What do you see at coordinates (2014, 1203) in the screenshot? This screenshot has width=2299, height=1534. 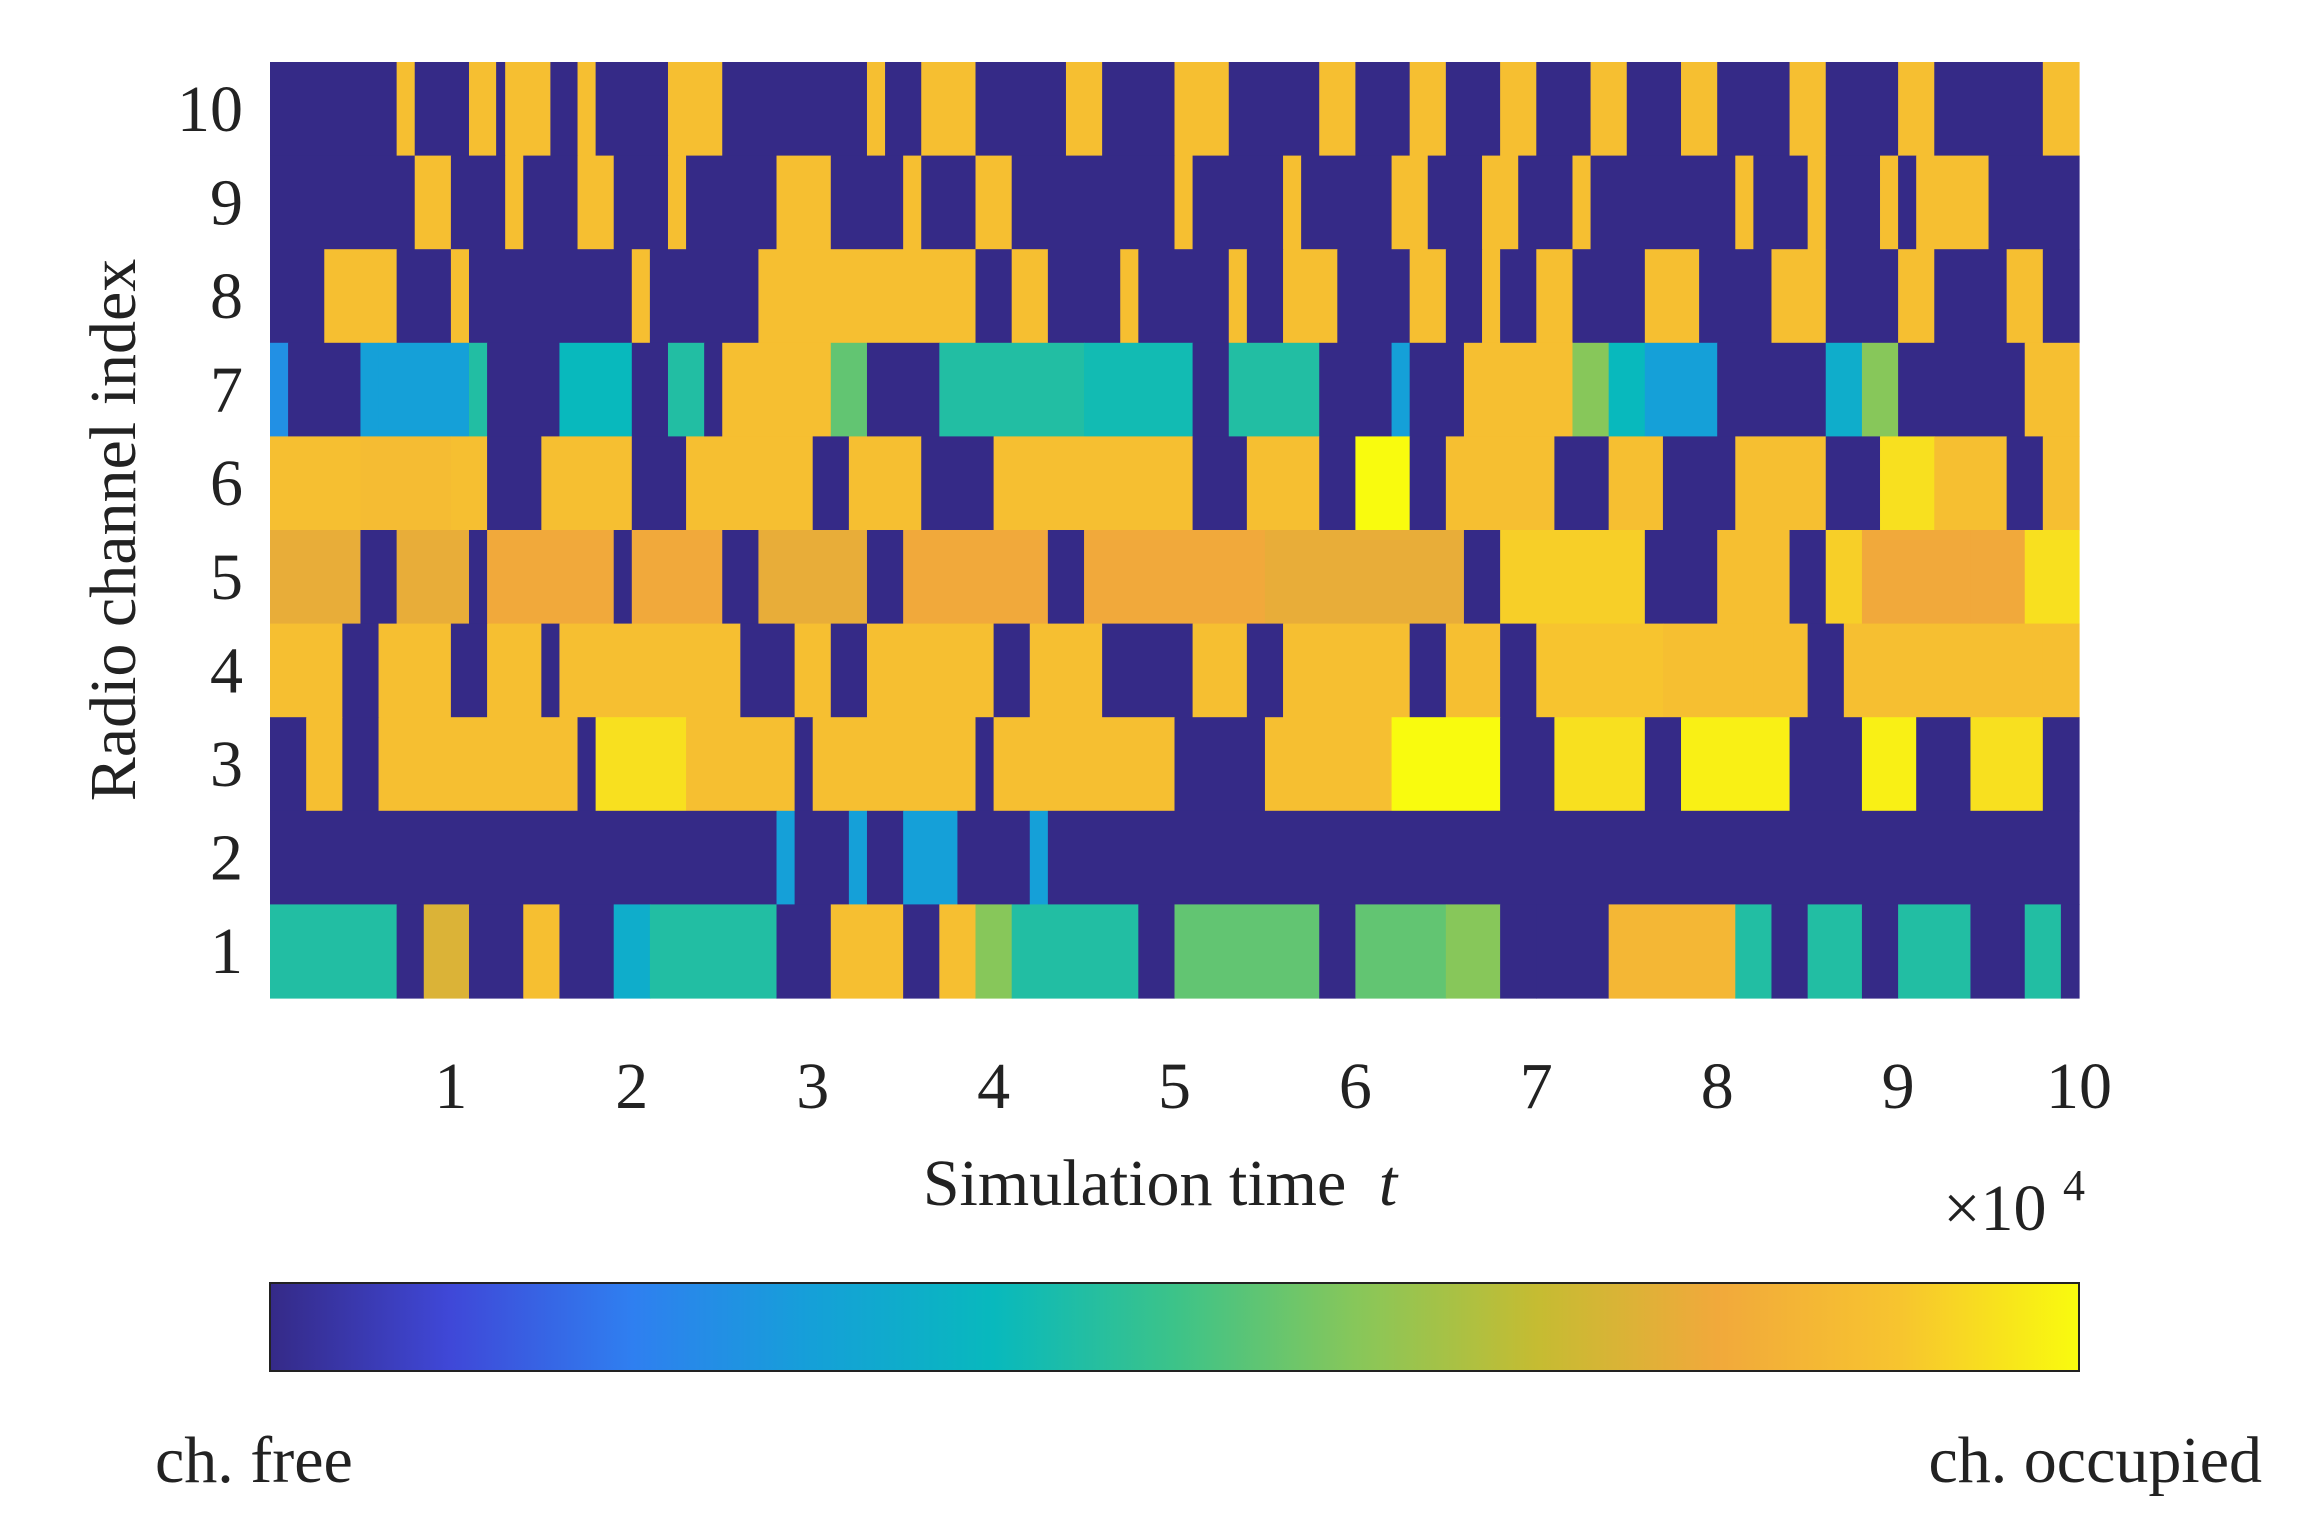 I see `x-axis-multiplier: ×10 4` at bounding box center [2014, 1203].